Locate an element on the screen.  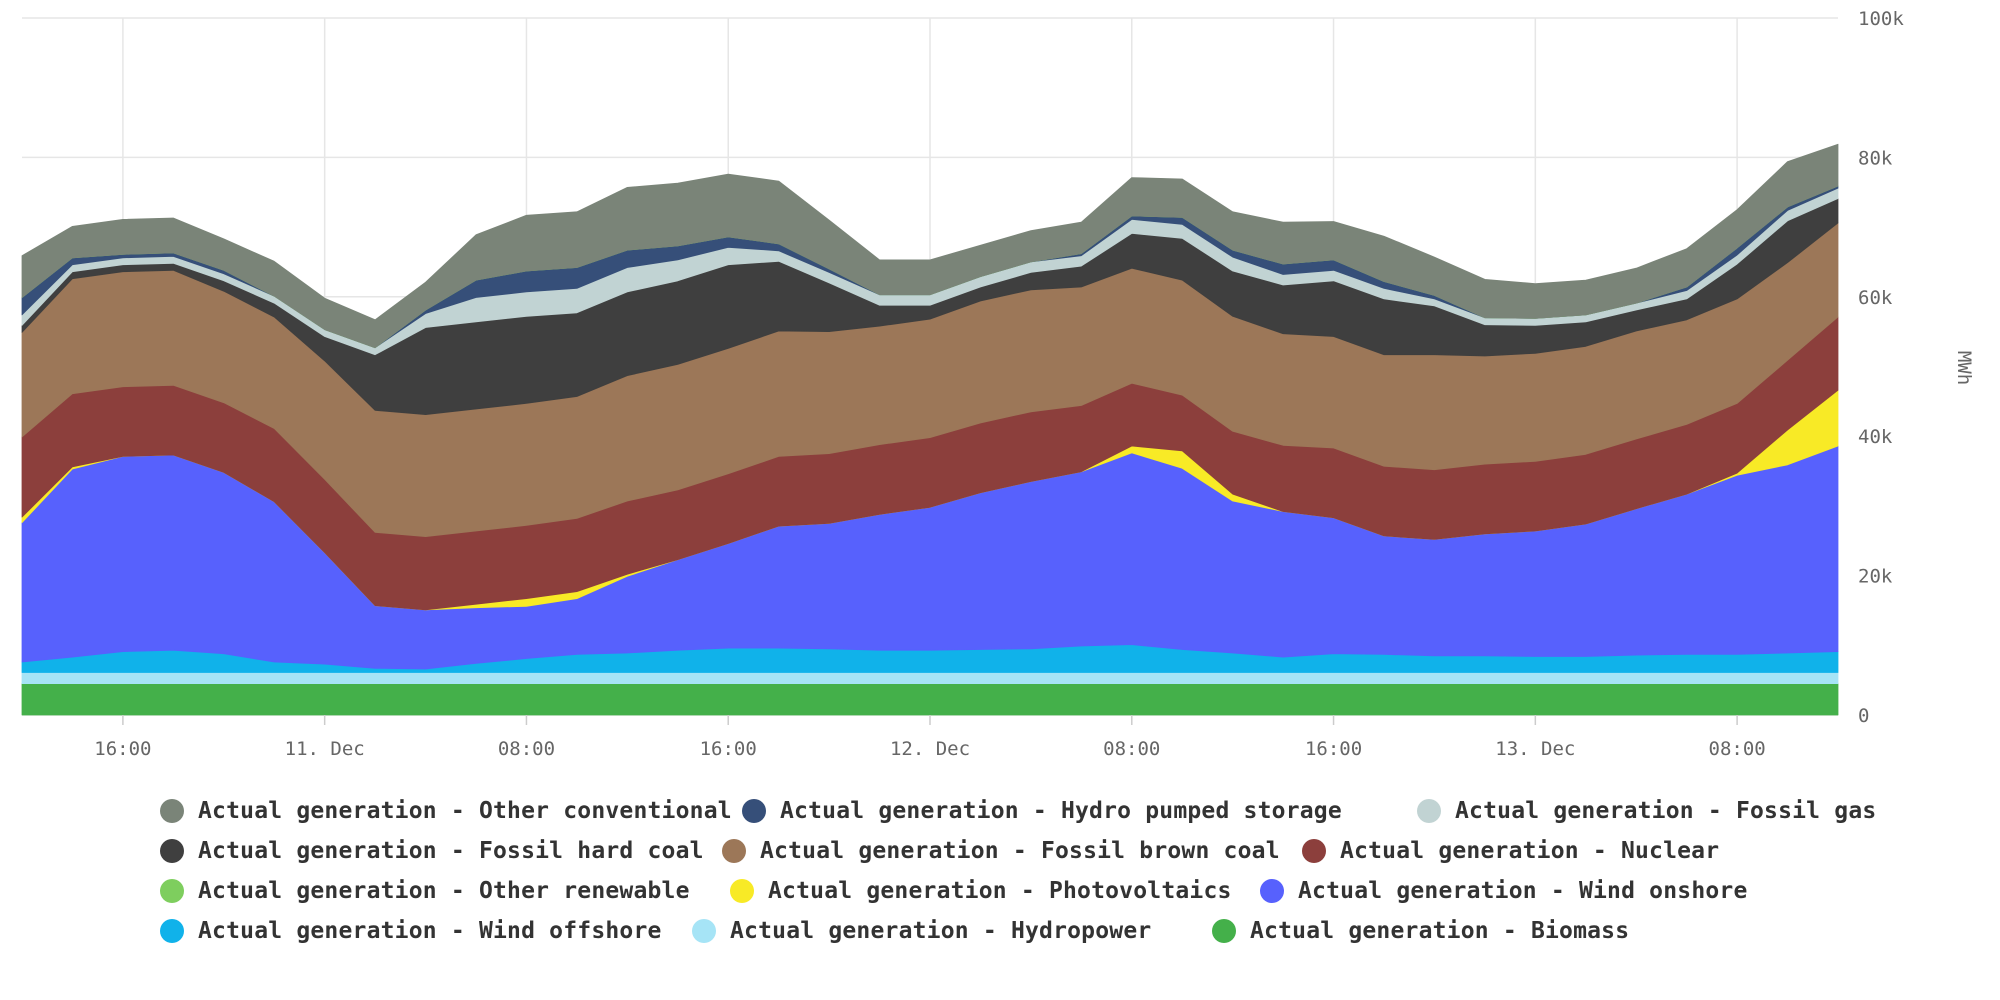
x-tick-label: 13. Dec is located at coordinates (1535, 749).